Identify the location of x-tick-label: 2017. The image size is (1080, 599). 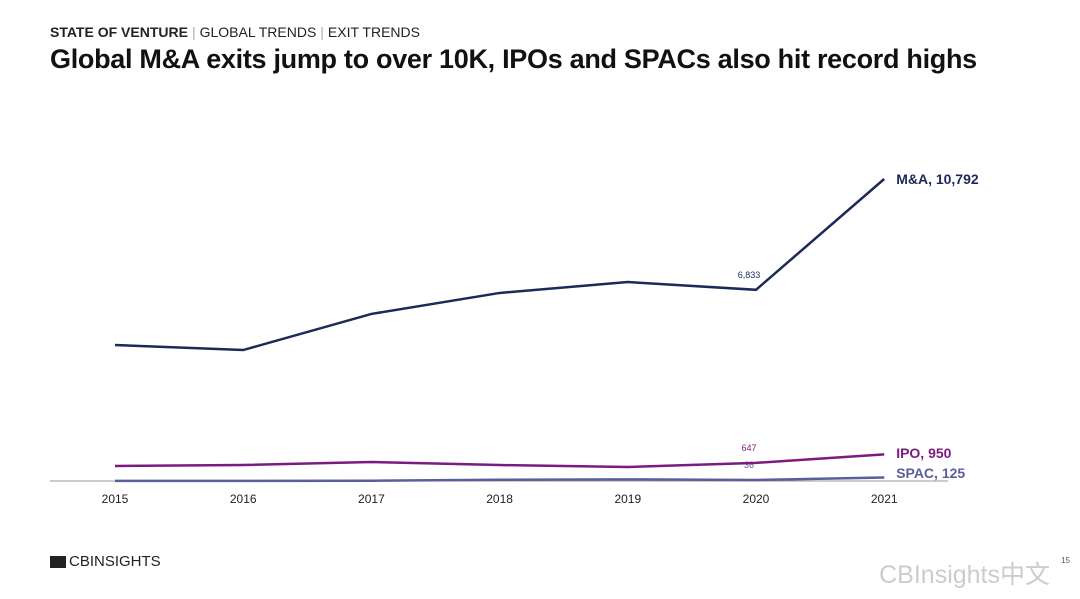
(371, 499).